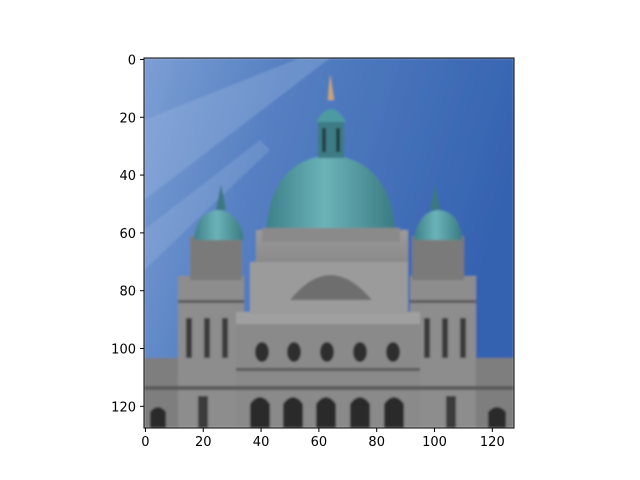  What do you see at coordinates (376, 442) in the screenshot?
I see `x-tick-label: 80` at bounding box center [376, 442].